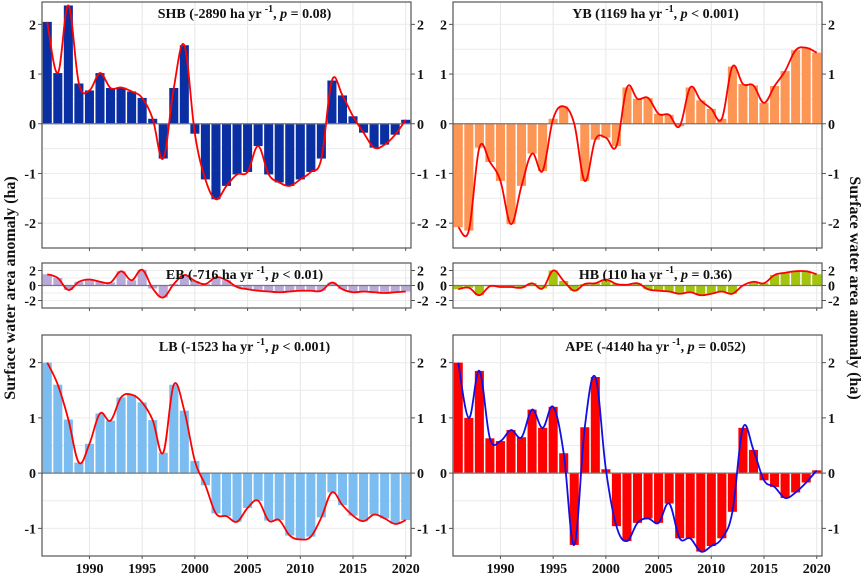 The width and height of the screenshot is (865, 576). What do you see at coordinates (110, 284) in the screenshot?
I see `bar-eb-1992` at bounding box center [110, 284].